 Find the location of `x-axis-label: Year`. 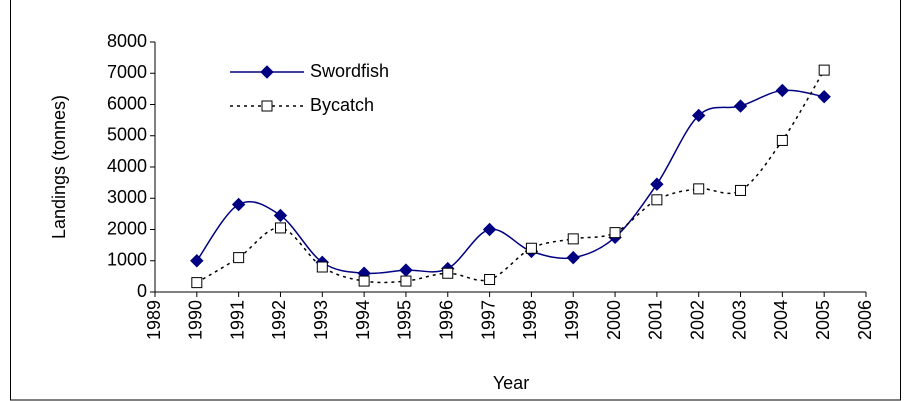

x-axis-label: Year is located at coordinates (511, 383).